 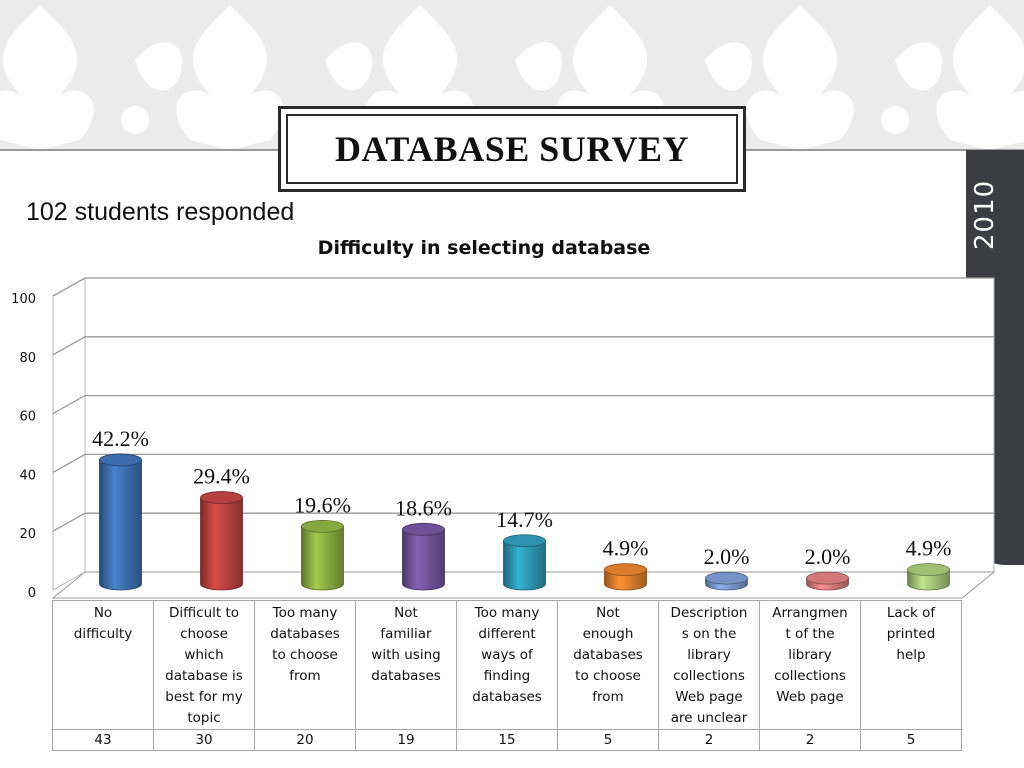 What do you see at coordinates (305, 740) in the screenshot?
I see `count-cell: 20` at bounding box center [305, 740].